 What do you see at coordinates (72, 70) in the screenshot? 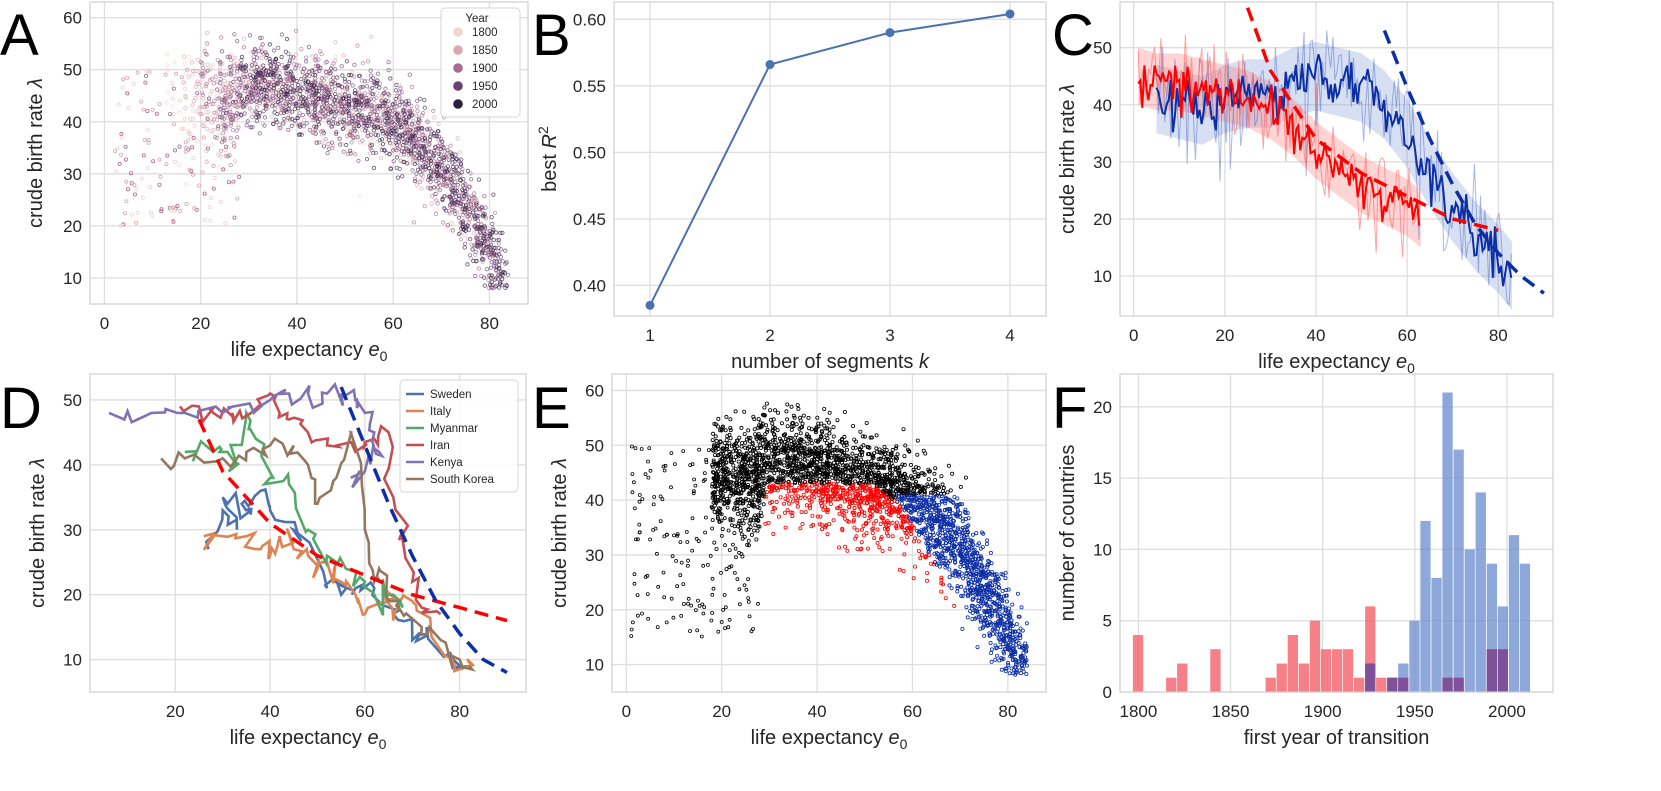
I see `y-tick-label: 50` at bounding box center [72, 70].